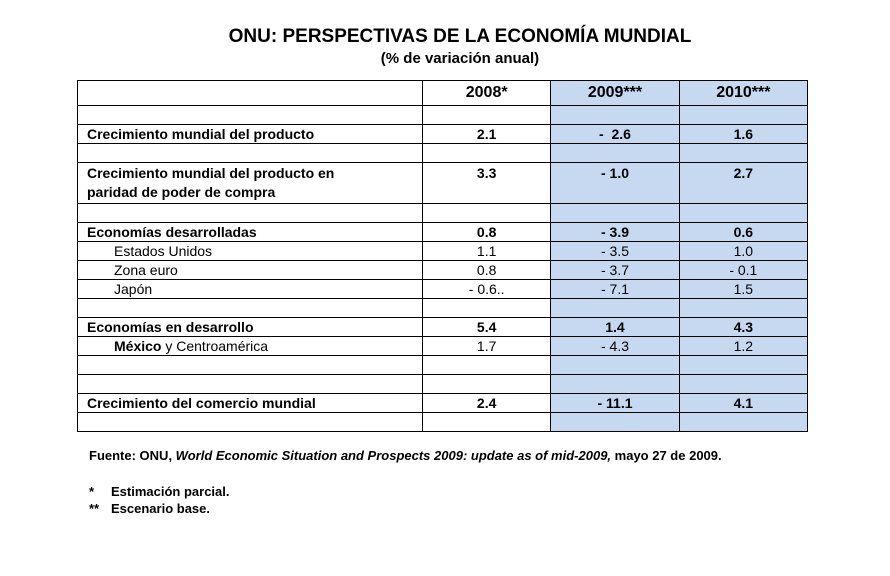 Image resolution: width=890 pixels, height=576 pixels. I want to click on footnote-text: Estimación parcial., so click(170, 491).